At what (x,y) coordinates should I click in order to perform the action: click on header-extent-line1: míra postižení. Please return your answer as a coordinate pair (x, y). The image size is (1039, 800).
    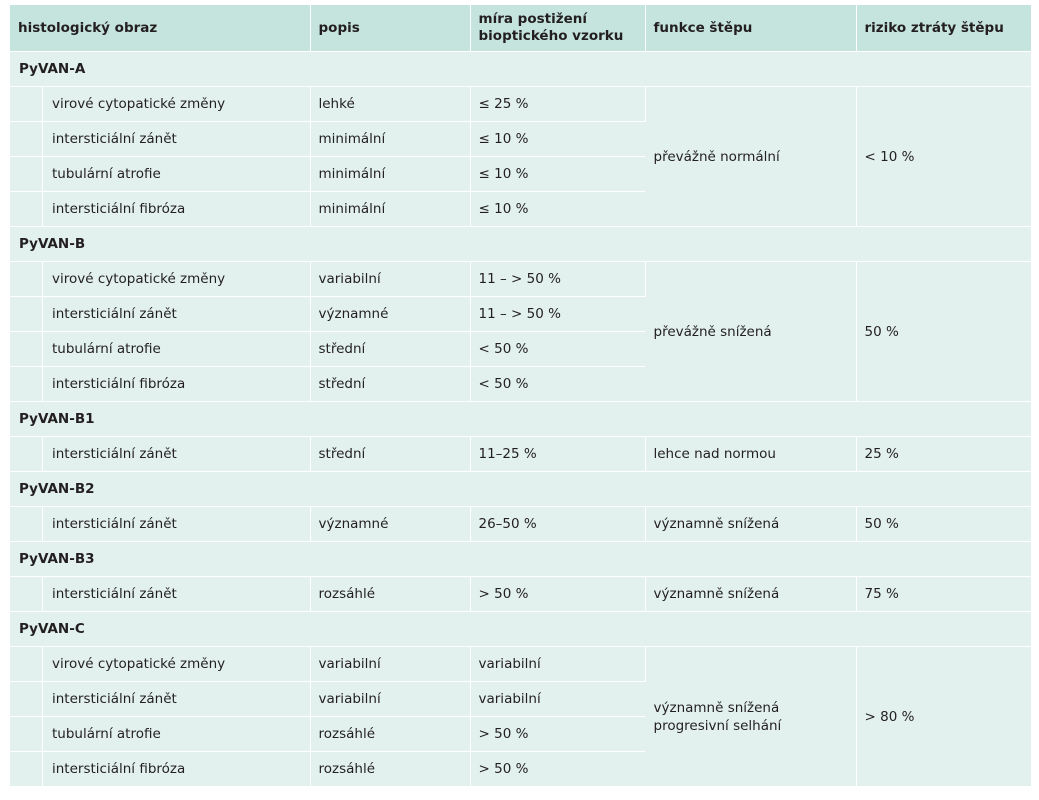
    Looking at the image, I should click on (532, 19).